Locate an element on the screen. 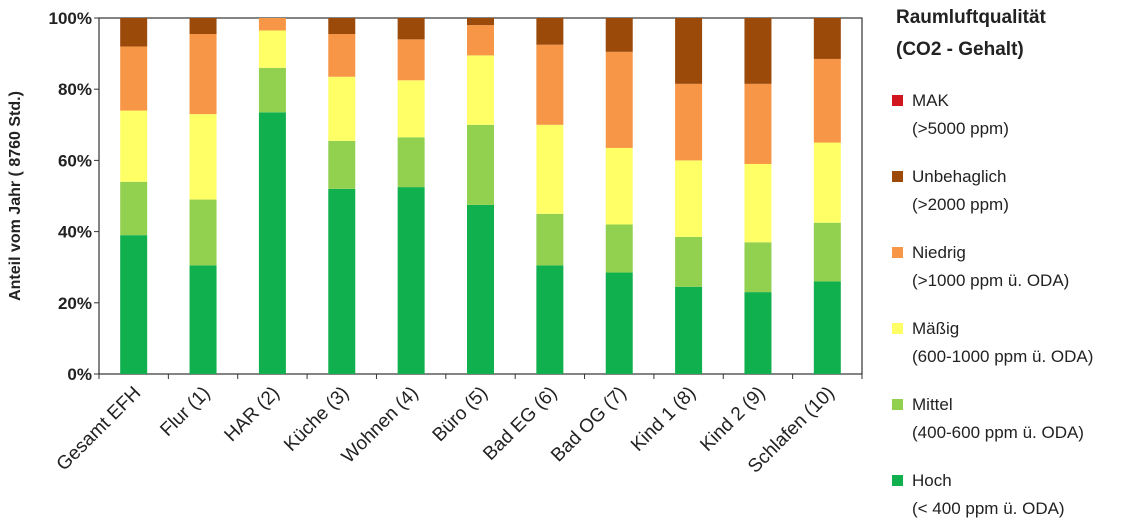 Image resolution: width=1148 pixels, height=522 pixels. bar-segment-mäßig-4 is located at coordinates (342, 108).